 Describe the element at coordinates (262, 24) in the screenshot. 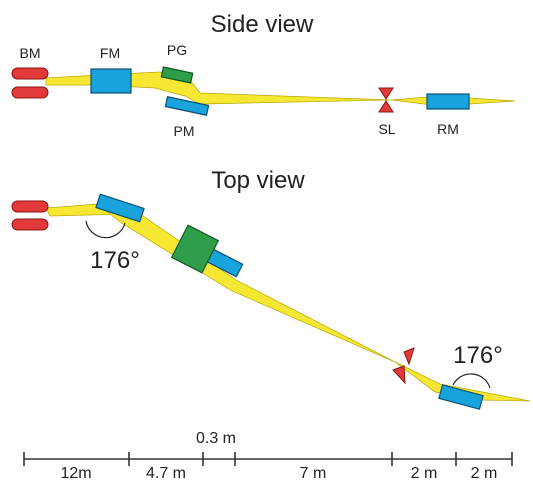

I see `side-view-title: Side view` at that location.